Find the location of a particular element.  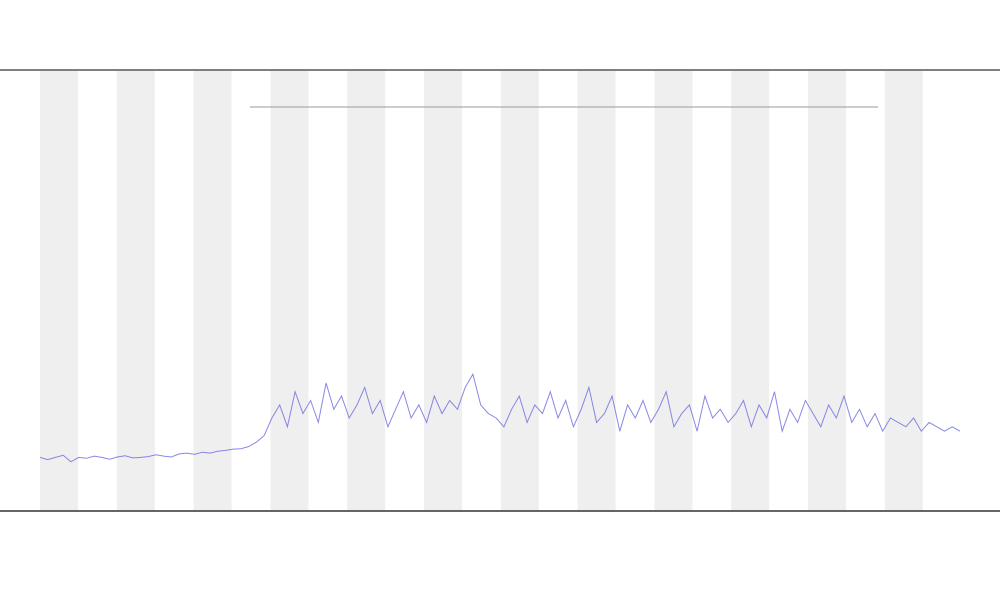

data-line is located at coordinates (500, 417).